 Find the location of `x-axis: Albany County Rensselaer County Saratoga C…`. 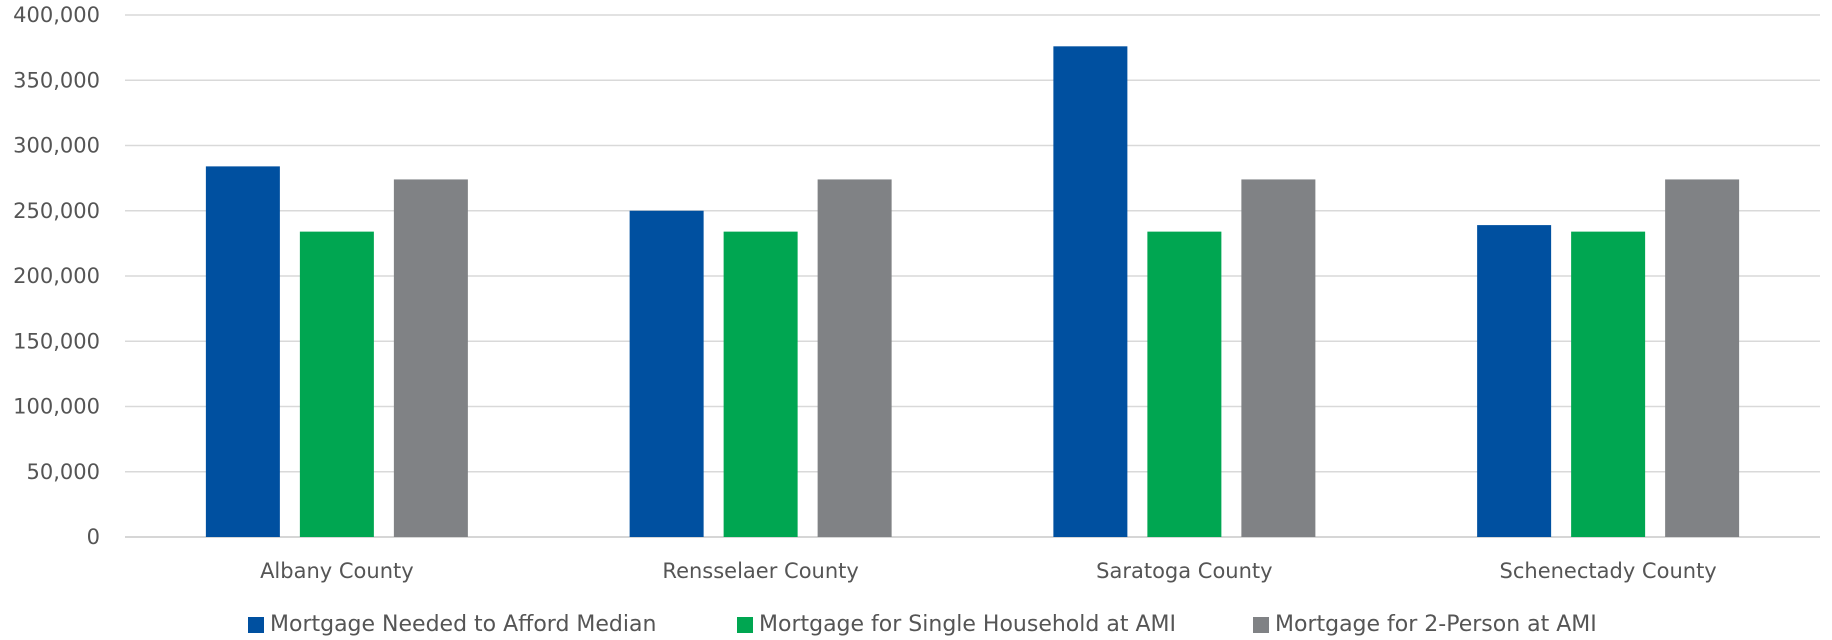

x-axis: Albany County Rensselaer County Saratoga C… is located at coordinates (988, 571).